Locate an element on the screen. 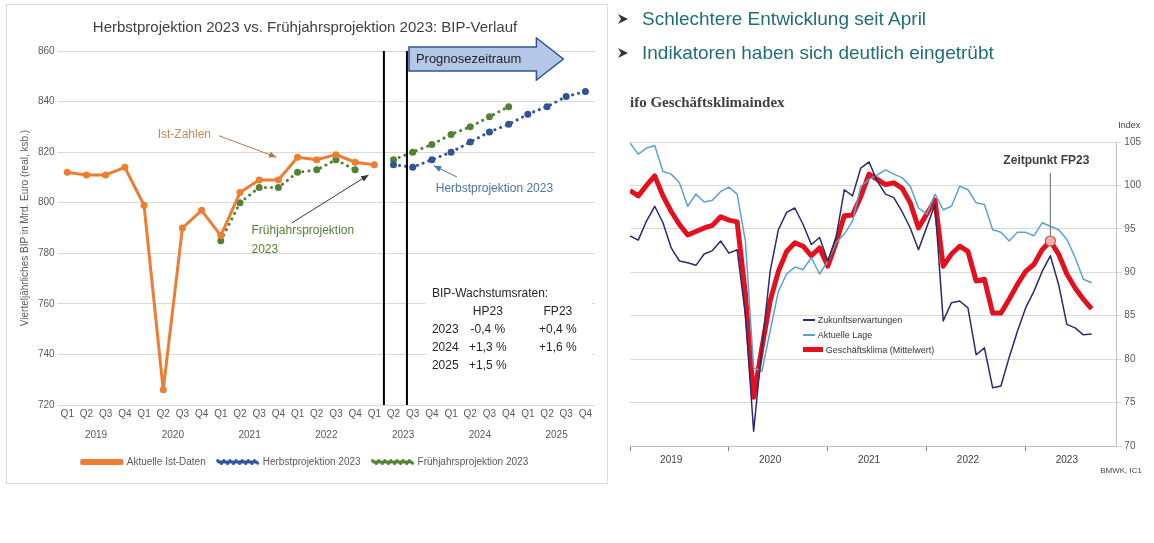 Image resolution: width=1154 pixels, height=543 pixels. y-tick-label: 75 is located at coordinates (1130, 402).